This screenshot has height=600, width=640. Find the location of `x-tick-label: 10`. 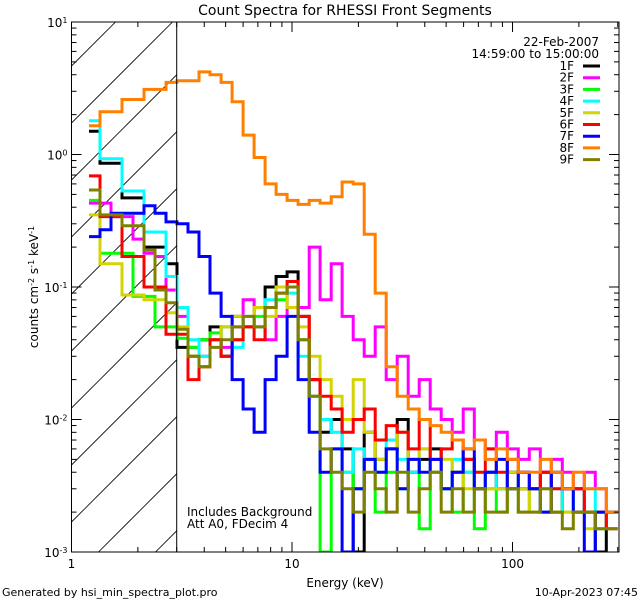

x-tick-label: 10 is located at coordinates (291, 564).